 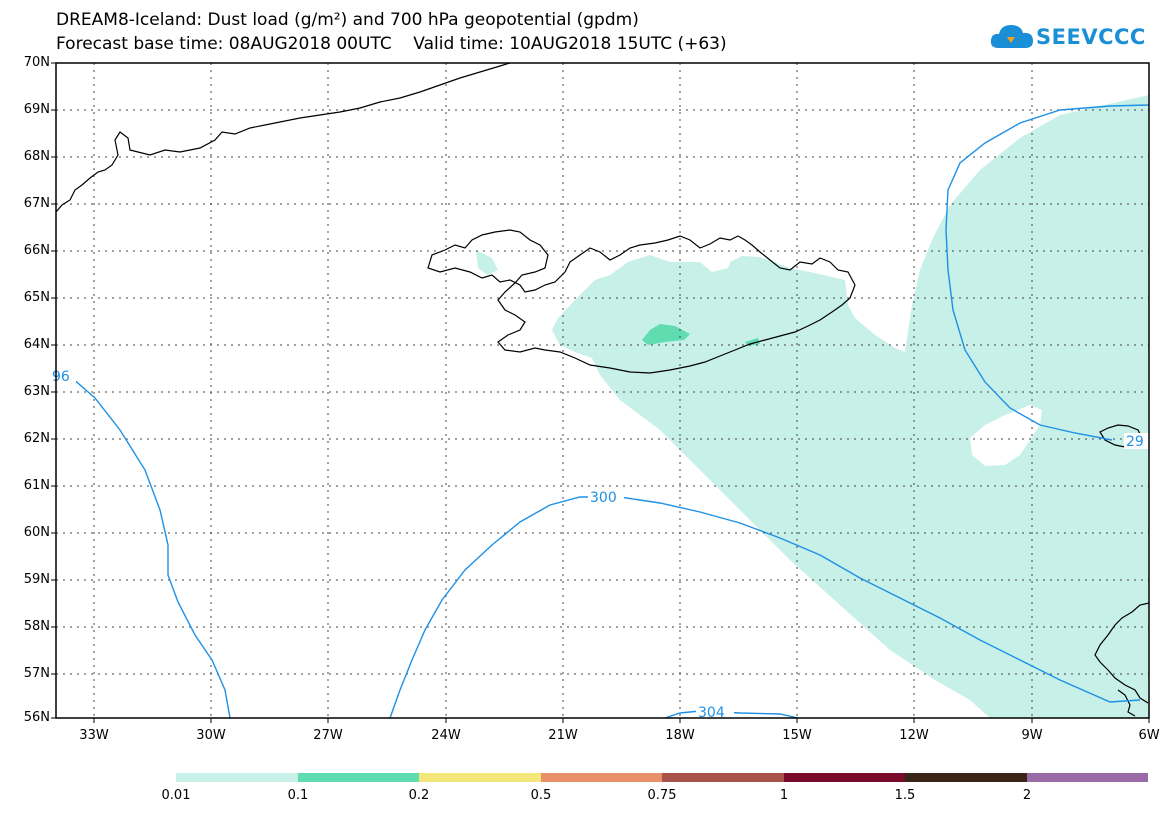 I want to click on iceland-coast, so click(x=641, y=301).